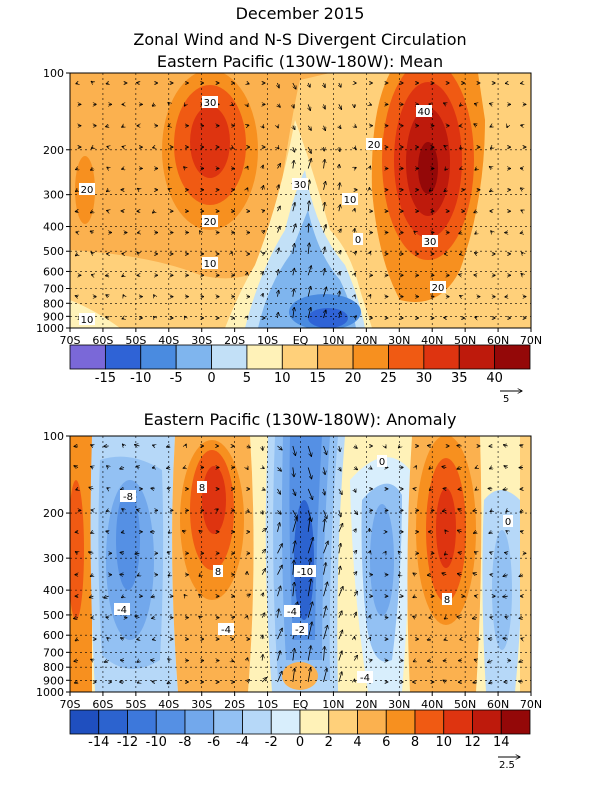  What do you see at coordinates (531, 704) in the screenshot?
I see `x-tick-label: 70N` at bounding box center [531, 704].